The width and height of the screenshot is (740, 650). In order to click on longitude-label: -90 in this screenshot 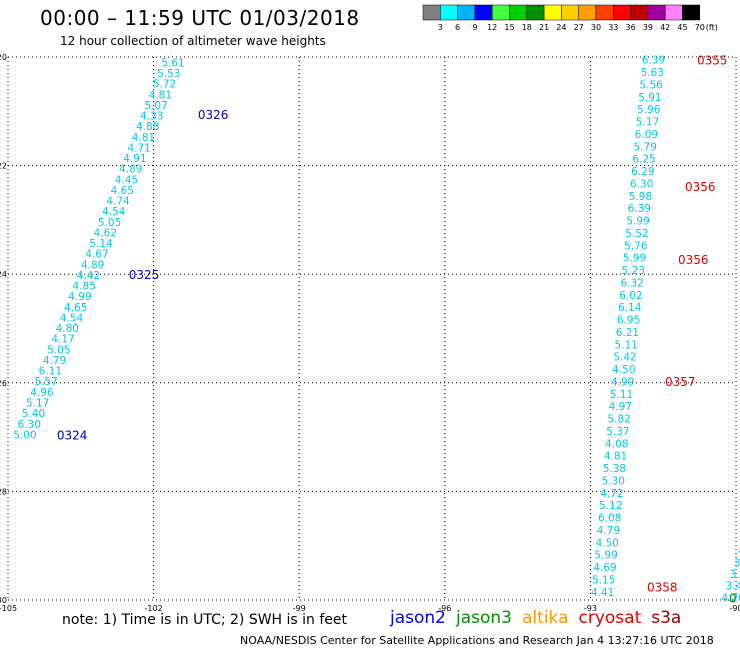, I will do `click(734, 608)`.